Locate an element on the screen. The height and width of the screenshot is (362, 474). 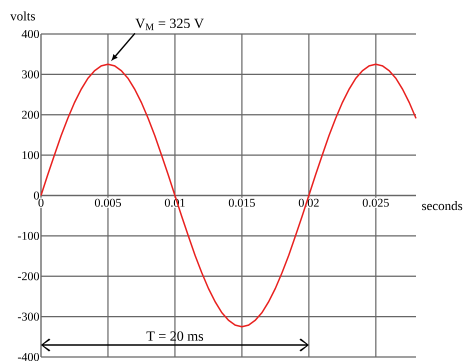
text: V$_{M}$ = 325 V is located at coordinates (169, 24).